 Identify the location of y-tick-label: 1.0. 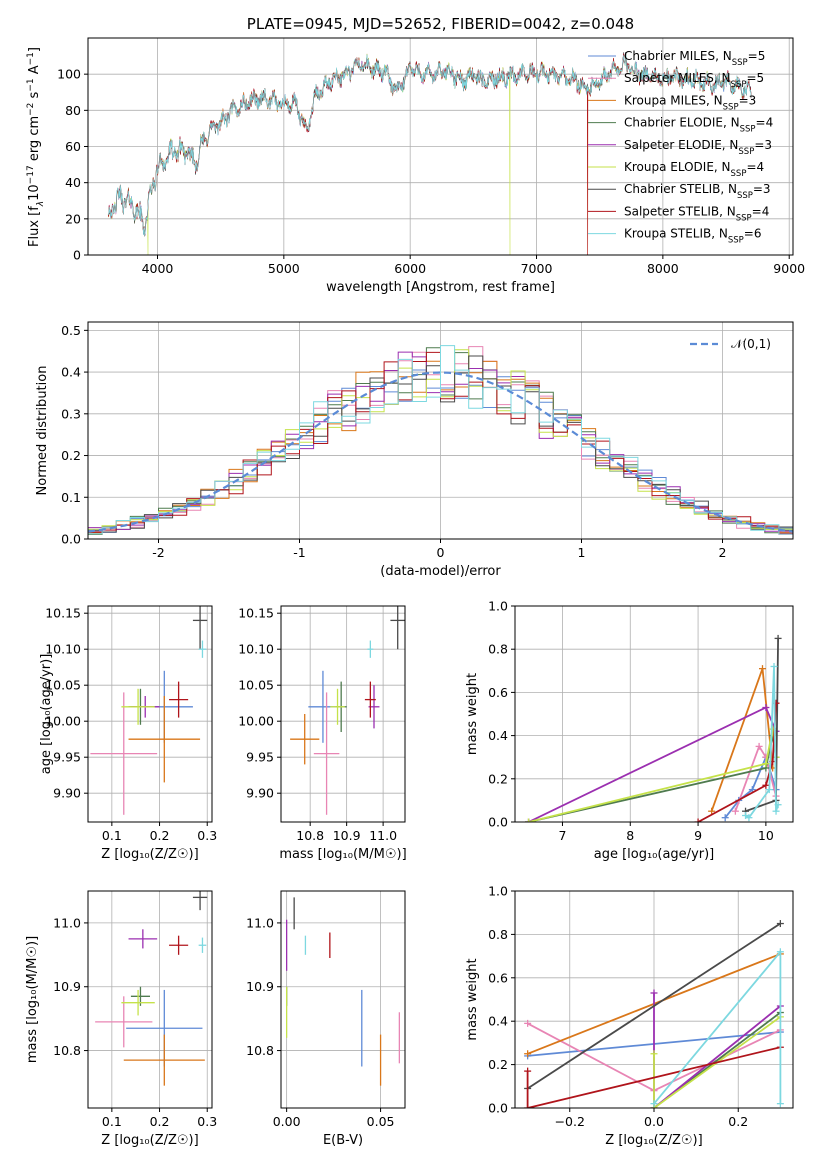
(498, 606).